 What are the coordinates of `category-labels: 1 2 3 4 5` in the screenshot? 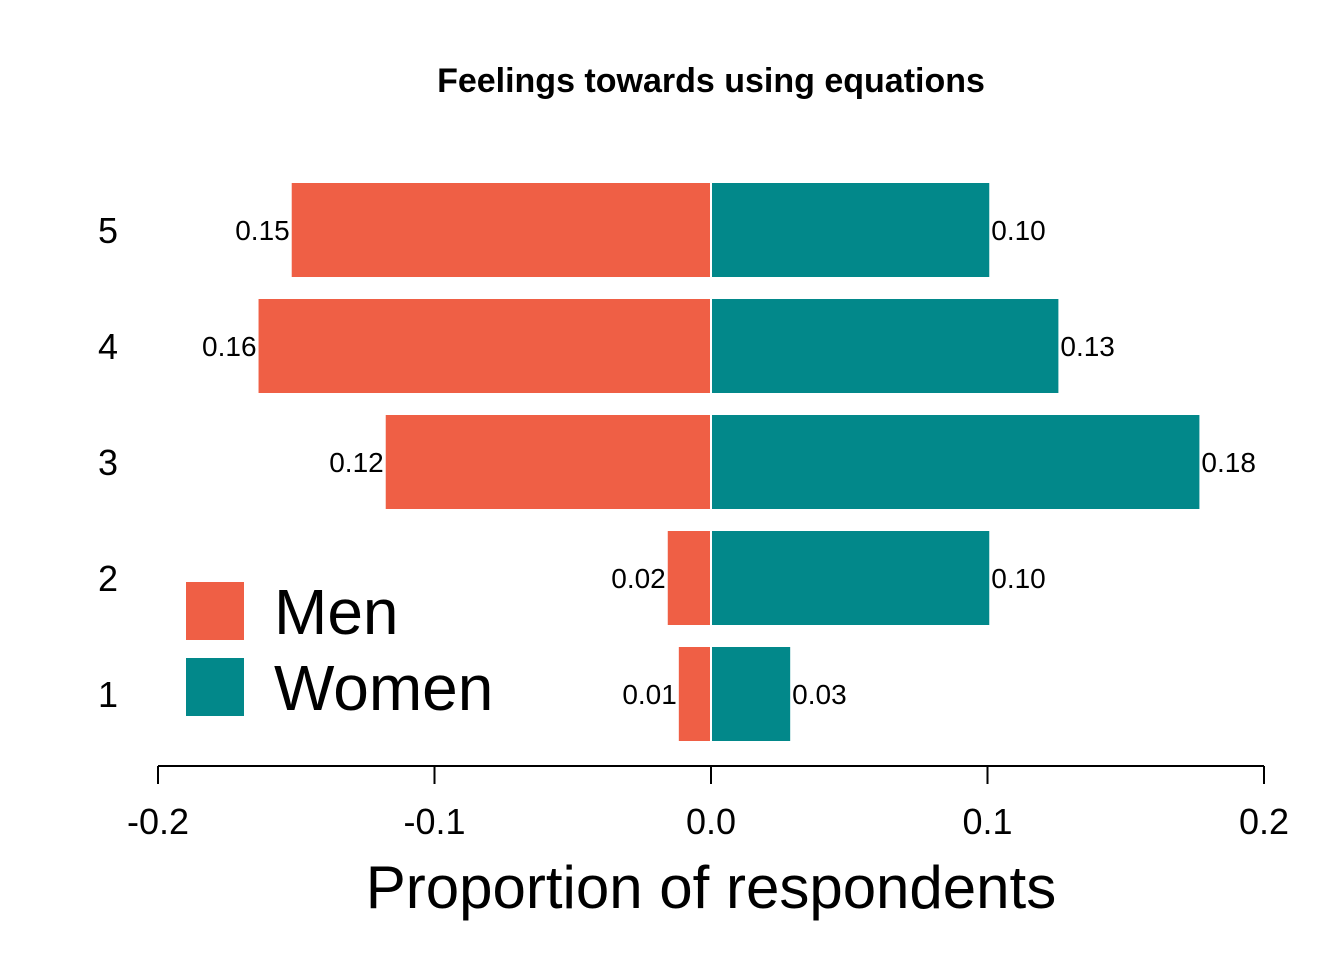 It's located at (108, 462).